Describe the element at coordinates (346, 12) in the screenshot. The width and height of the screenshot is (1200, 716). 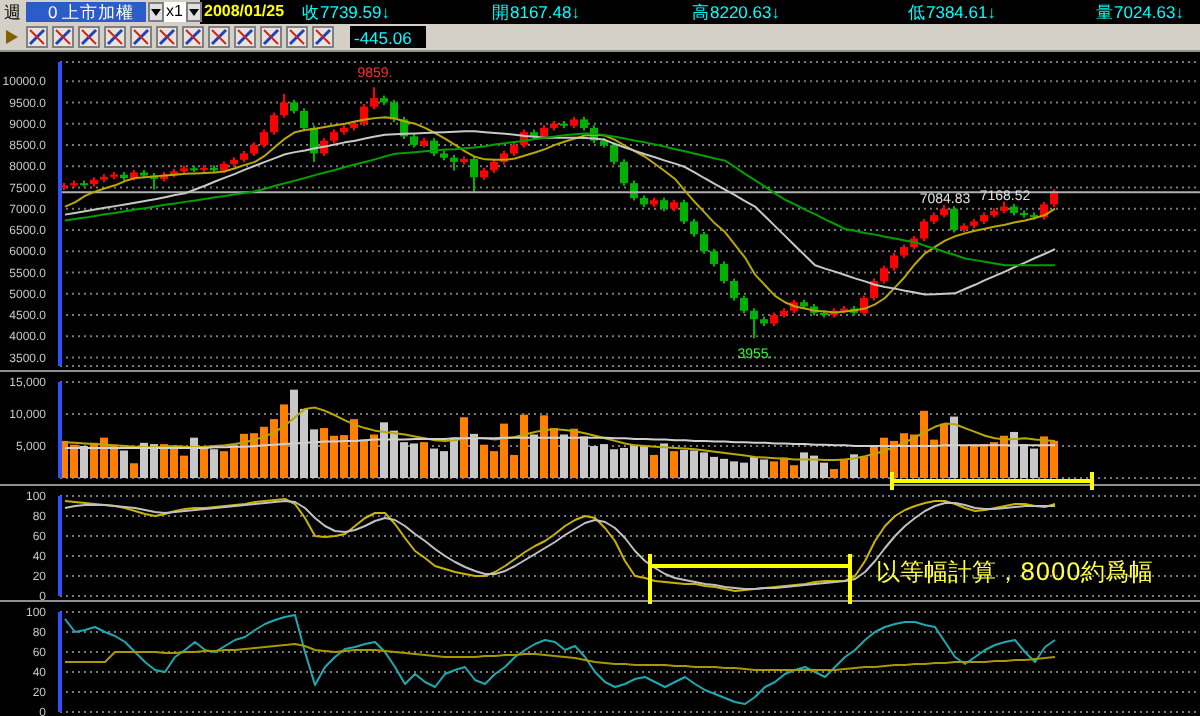
I see `text: 收7739.59↓` at that location.